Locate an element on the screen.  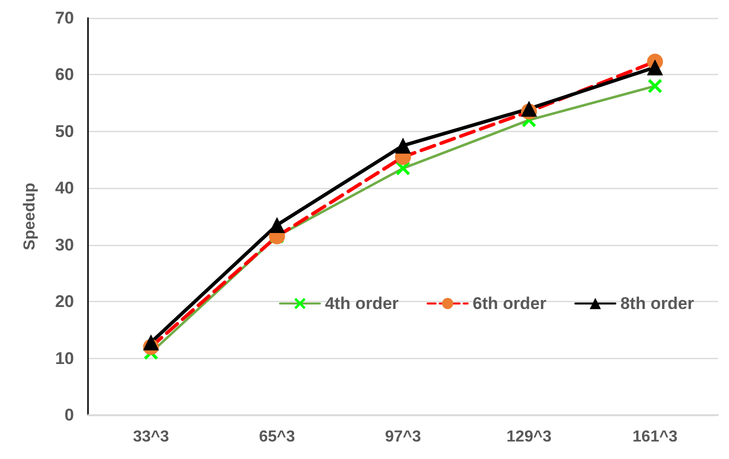
x-tick-label: 161^3 is located at coordinates (655, 437).